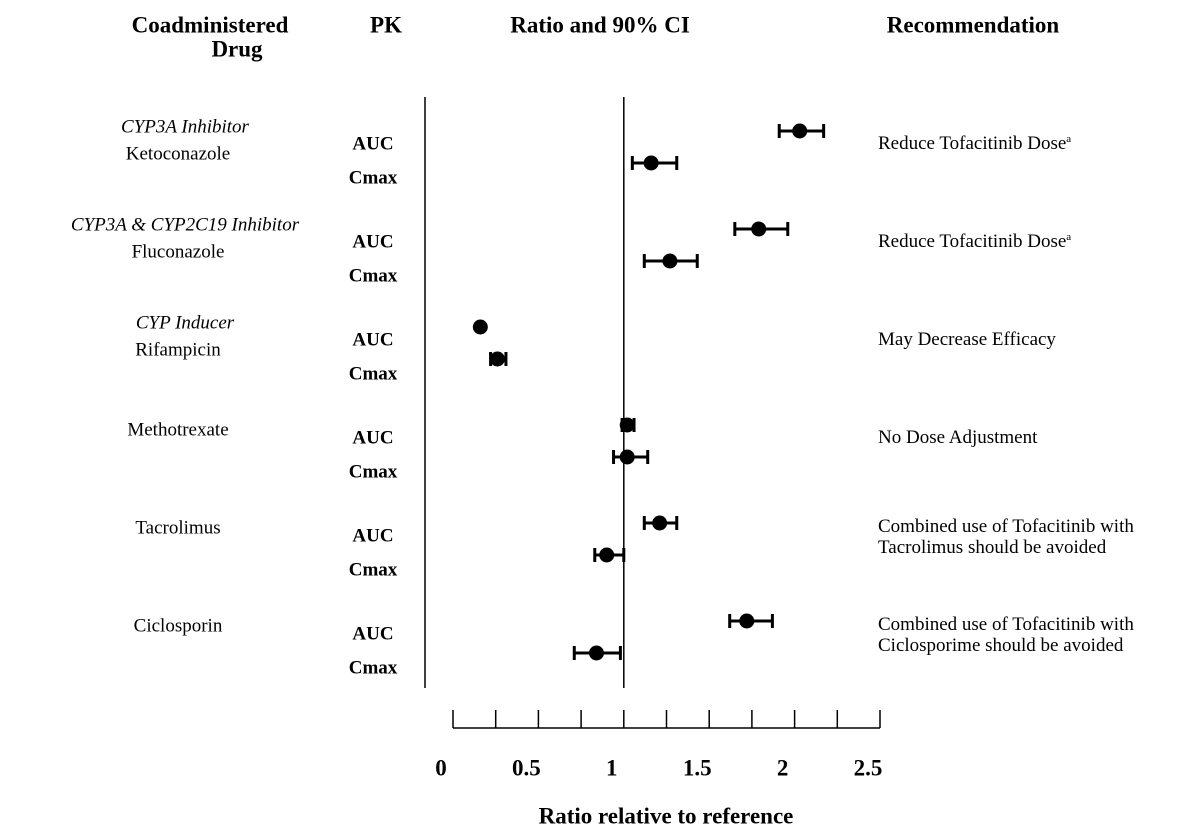 The image size is (1201, 830). Describe the element at coordinates (600, 24) in the screenshot. I see `header: Ratio and 90% CI` at that location.